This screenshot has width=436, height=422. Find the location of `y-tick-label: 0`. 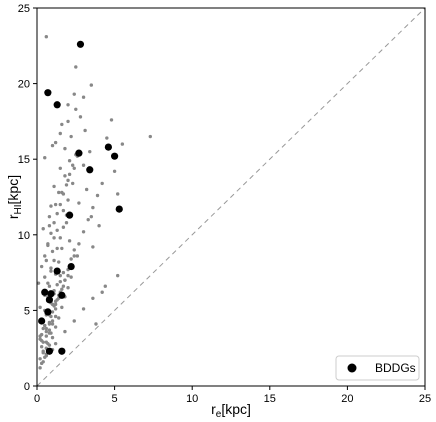

y-tick-label: 0 is located at coordinates (27, 387).